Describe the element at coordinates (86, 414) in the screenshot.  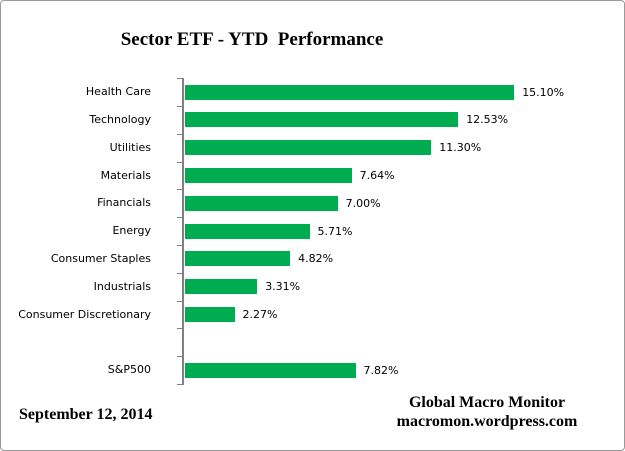
I see `footer-date: September 12, 2014` at that location.